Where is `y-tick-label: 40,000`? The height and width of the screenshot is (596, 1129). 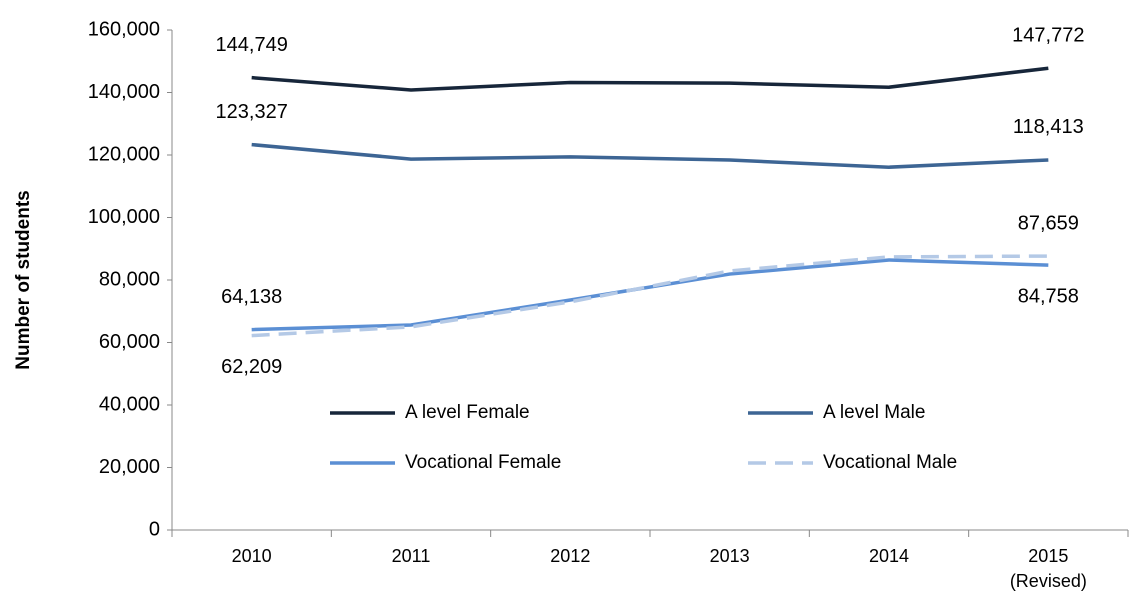
y-tick-label: 40,000 is located at coordinates (129, 404).